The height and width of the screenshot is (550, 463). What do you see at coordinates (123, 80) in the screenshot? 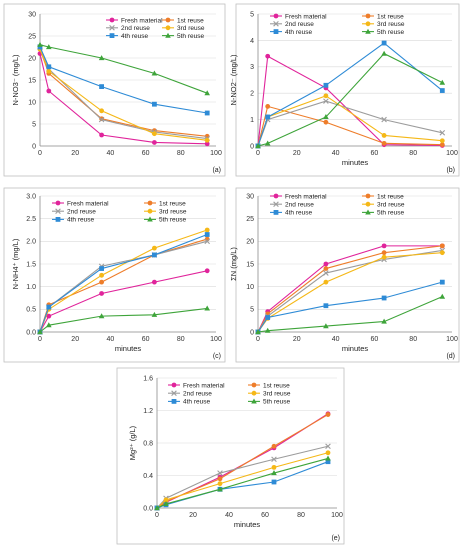
I see `series-4th-reuse` at bounding box center [123, 80].